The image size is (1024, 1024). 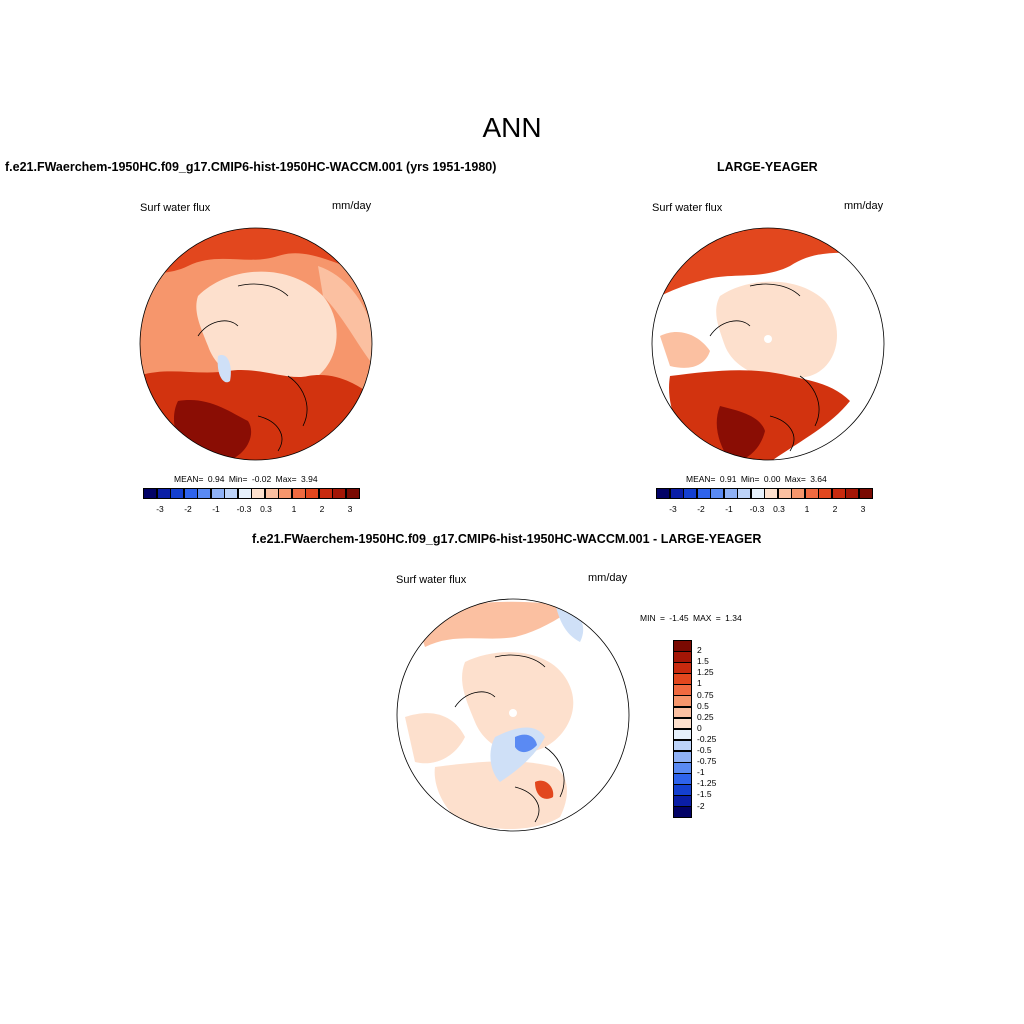 I want to click on panel3-colorbar-tick-label: 1.25, so click(x=705, y=672).